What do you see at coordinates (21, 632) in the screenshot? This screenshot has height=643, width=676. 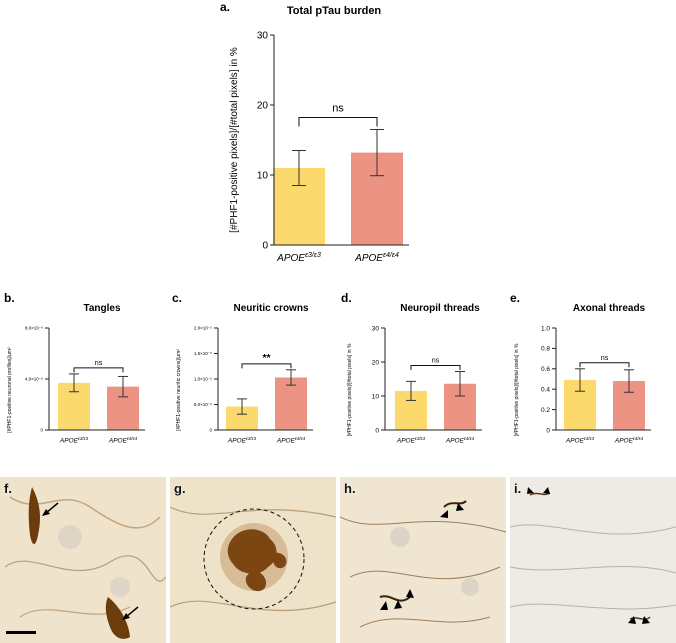 I see `scale-bar` at bounding box center [21, 632].